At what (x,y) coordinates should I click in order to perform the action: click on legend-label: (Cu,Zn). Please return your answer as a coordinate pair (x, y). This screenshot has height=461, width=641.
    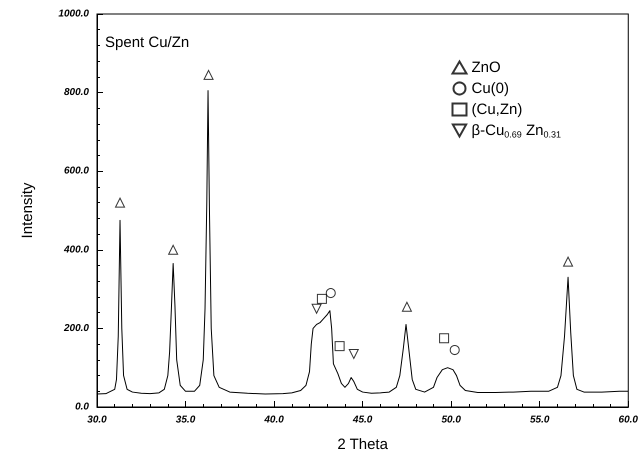
    Looking at the image, I should click on (496, 109).